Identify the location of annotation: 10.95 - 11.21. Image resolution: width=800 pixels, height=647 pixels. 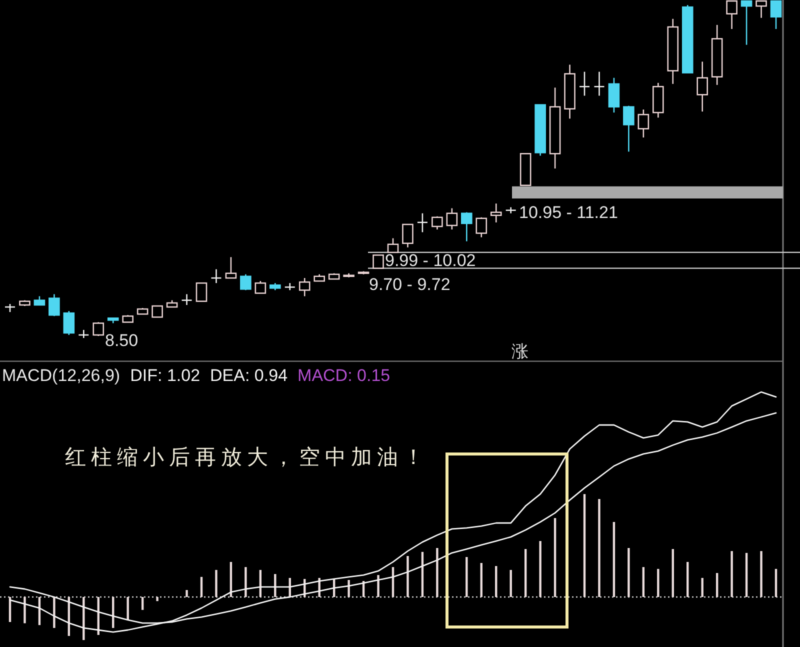
(568, 212).